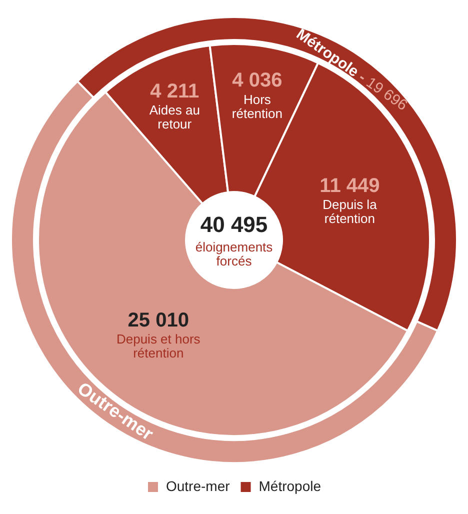  I want to click on data-label: 4 211, so click(175, 91).